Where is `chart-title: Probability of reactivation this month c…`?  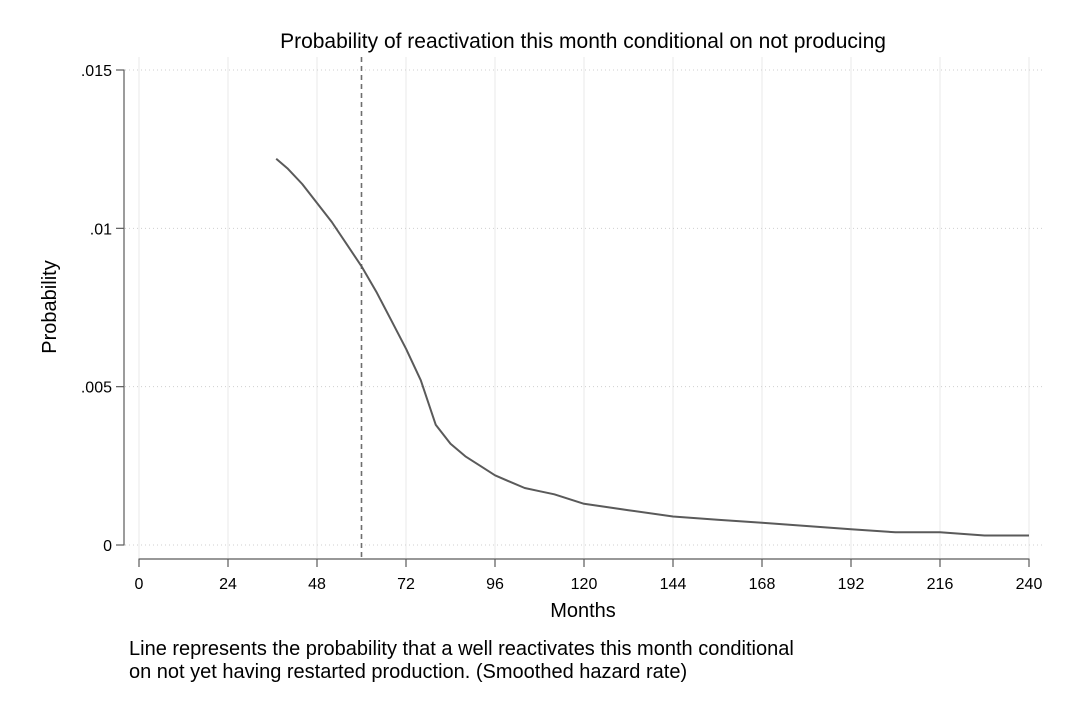
chart-title: Probability of reactivation this month c… is located at coordinates (583, 41).